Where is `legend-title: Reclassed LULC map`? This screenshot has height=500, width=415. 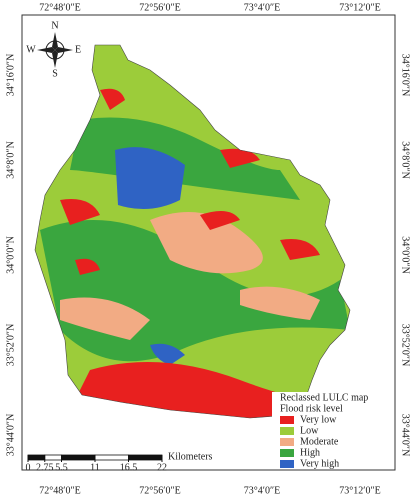 legend-title: Reclassed LULC map is located at coordinates (324, 397).